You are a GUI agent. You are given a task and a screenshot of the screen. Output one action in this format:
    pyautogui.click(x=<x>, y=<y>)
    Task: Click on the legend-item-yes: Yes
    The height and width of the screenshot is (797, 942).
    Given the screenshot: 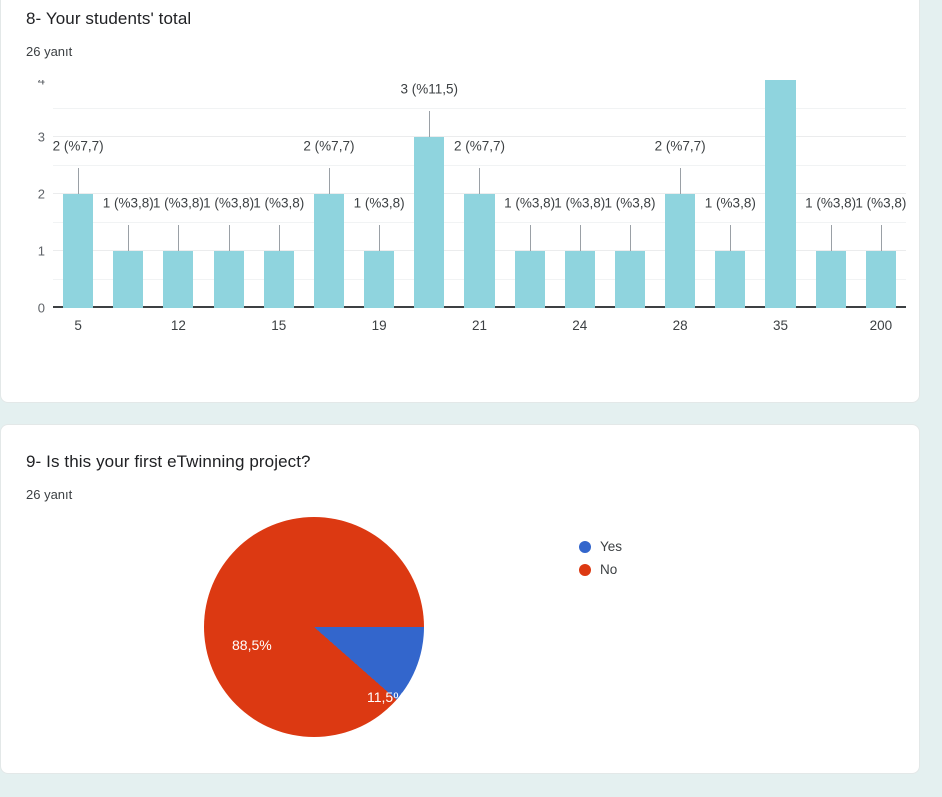 What is the action you would take?
    pyautogui.click(x=600, y=546)
    